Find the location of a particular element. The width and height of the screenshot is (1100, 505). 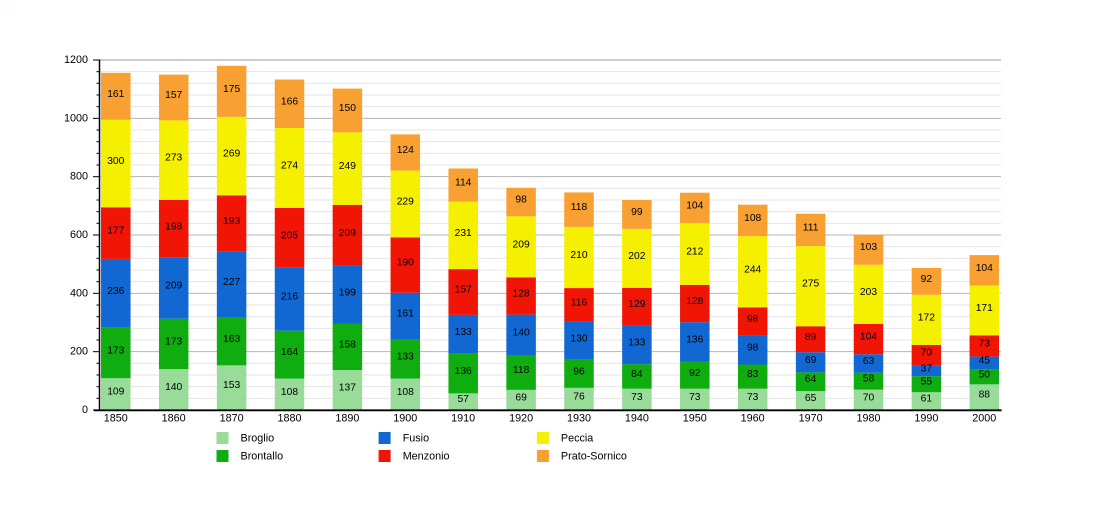

svg-text: 1920 is located at coordinates (521, 419).